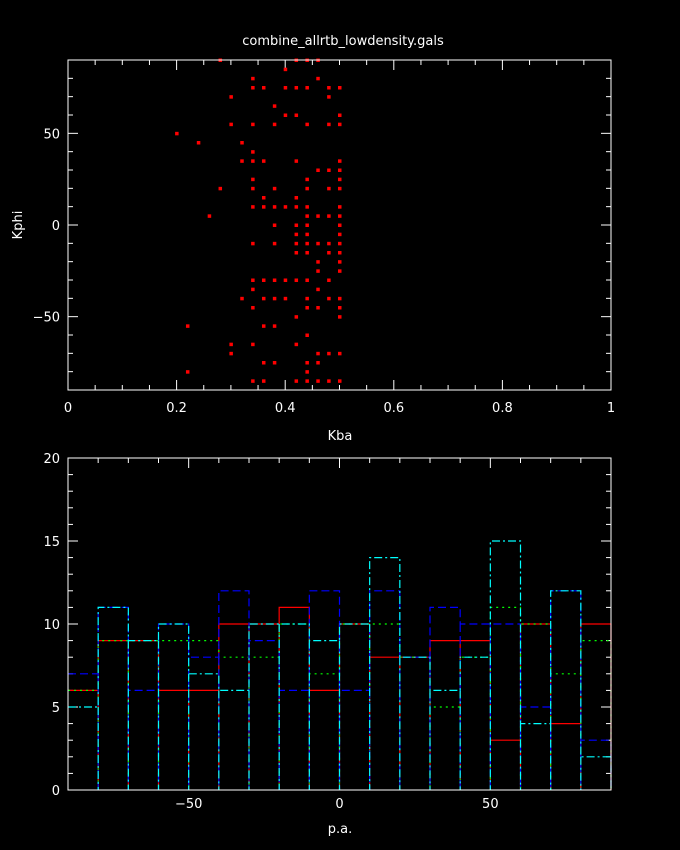  I want to click on chart-title: combine_allrtb_lowdensity.gals, so click(343, 41).